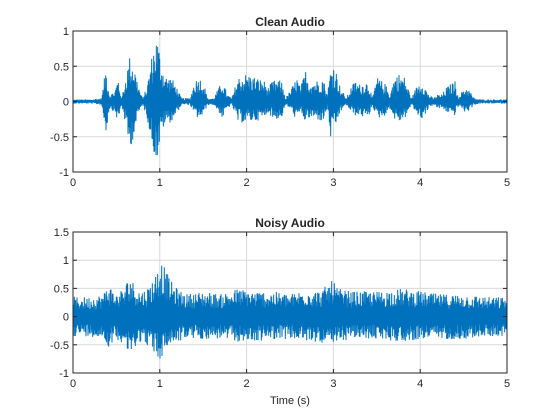 Image resolution: width=560 pixels, height=420 pixels. I want to click on noisy-audio-title: Noisy Audio, so click(290, 223).